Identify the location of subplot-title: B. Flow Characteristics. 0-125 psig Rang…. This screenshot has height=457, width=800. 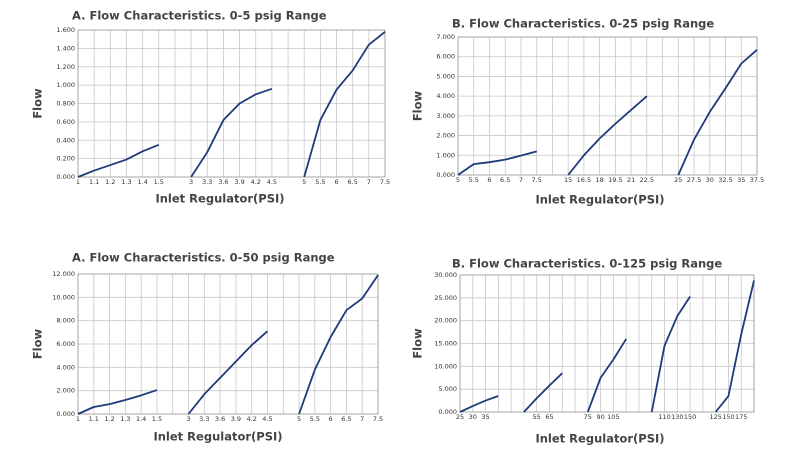
(587, 264).